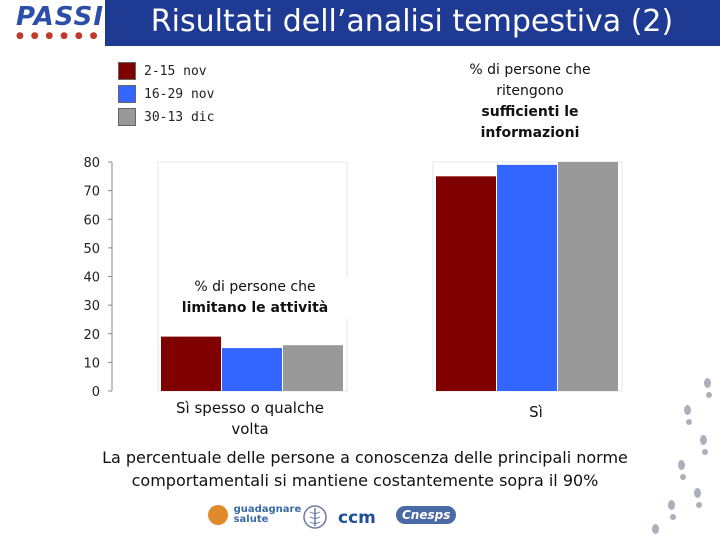 The height and width of the screenshot is (540, 720). I want to click on passi-logo: PASSI ● ● ● ● ● ●, so click(52, 23).